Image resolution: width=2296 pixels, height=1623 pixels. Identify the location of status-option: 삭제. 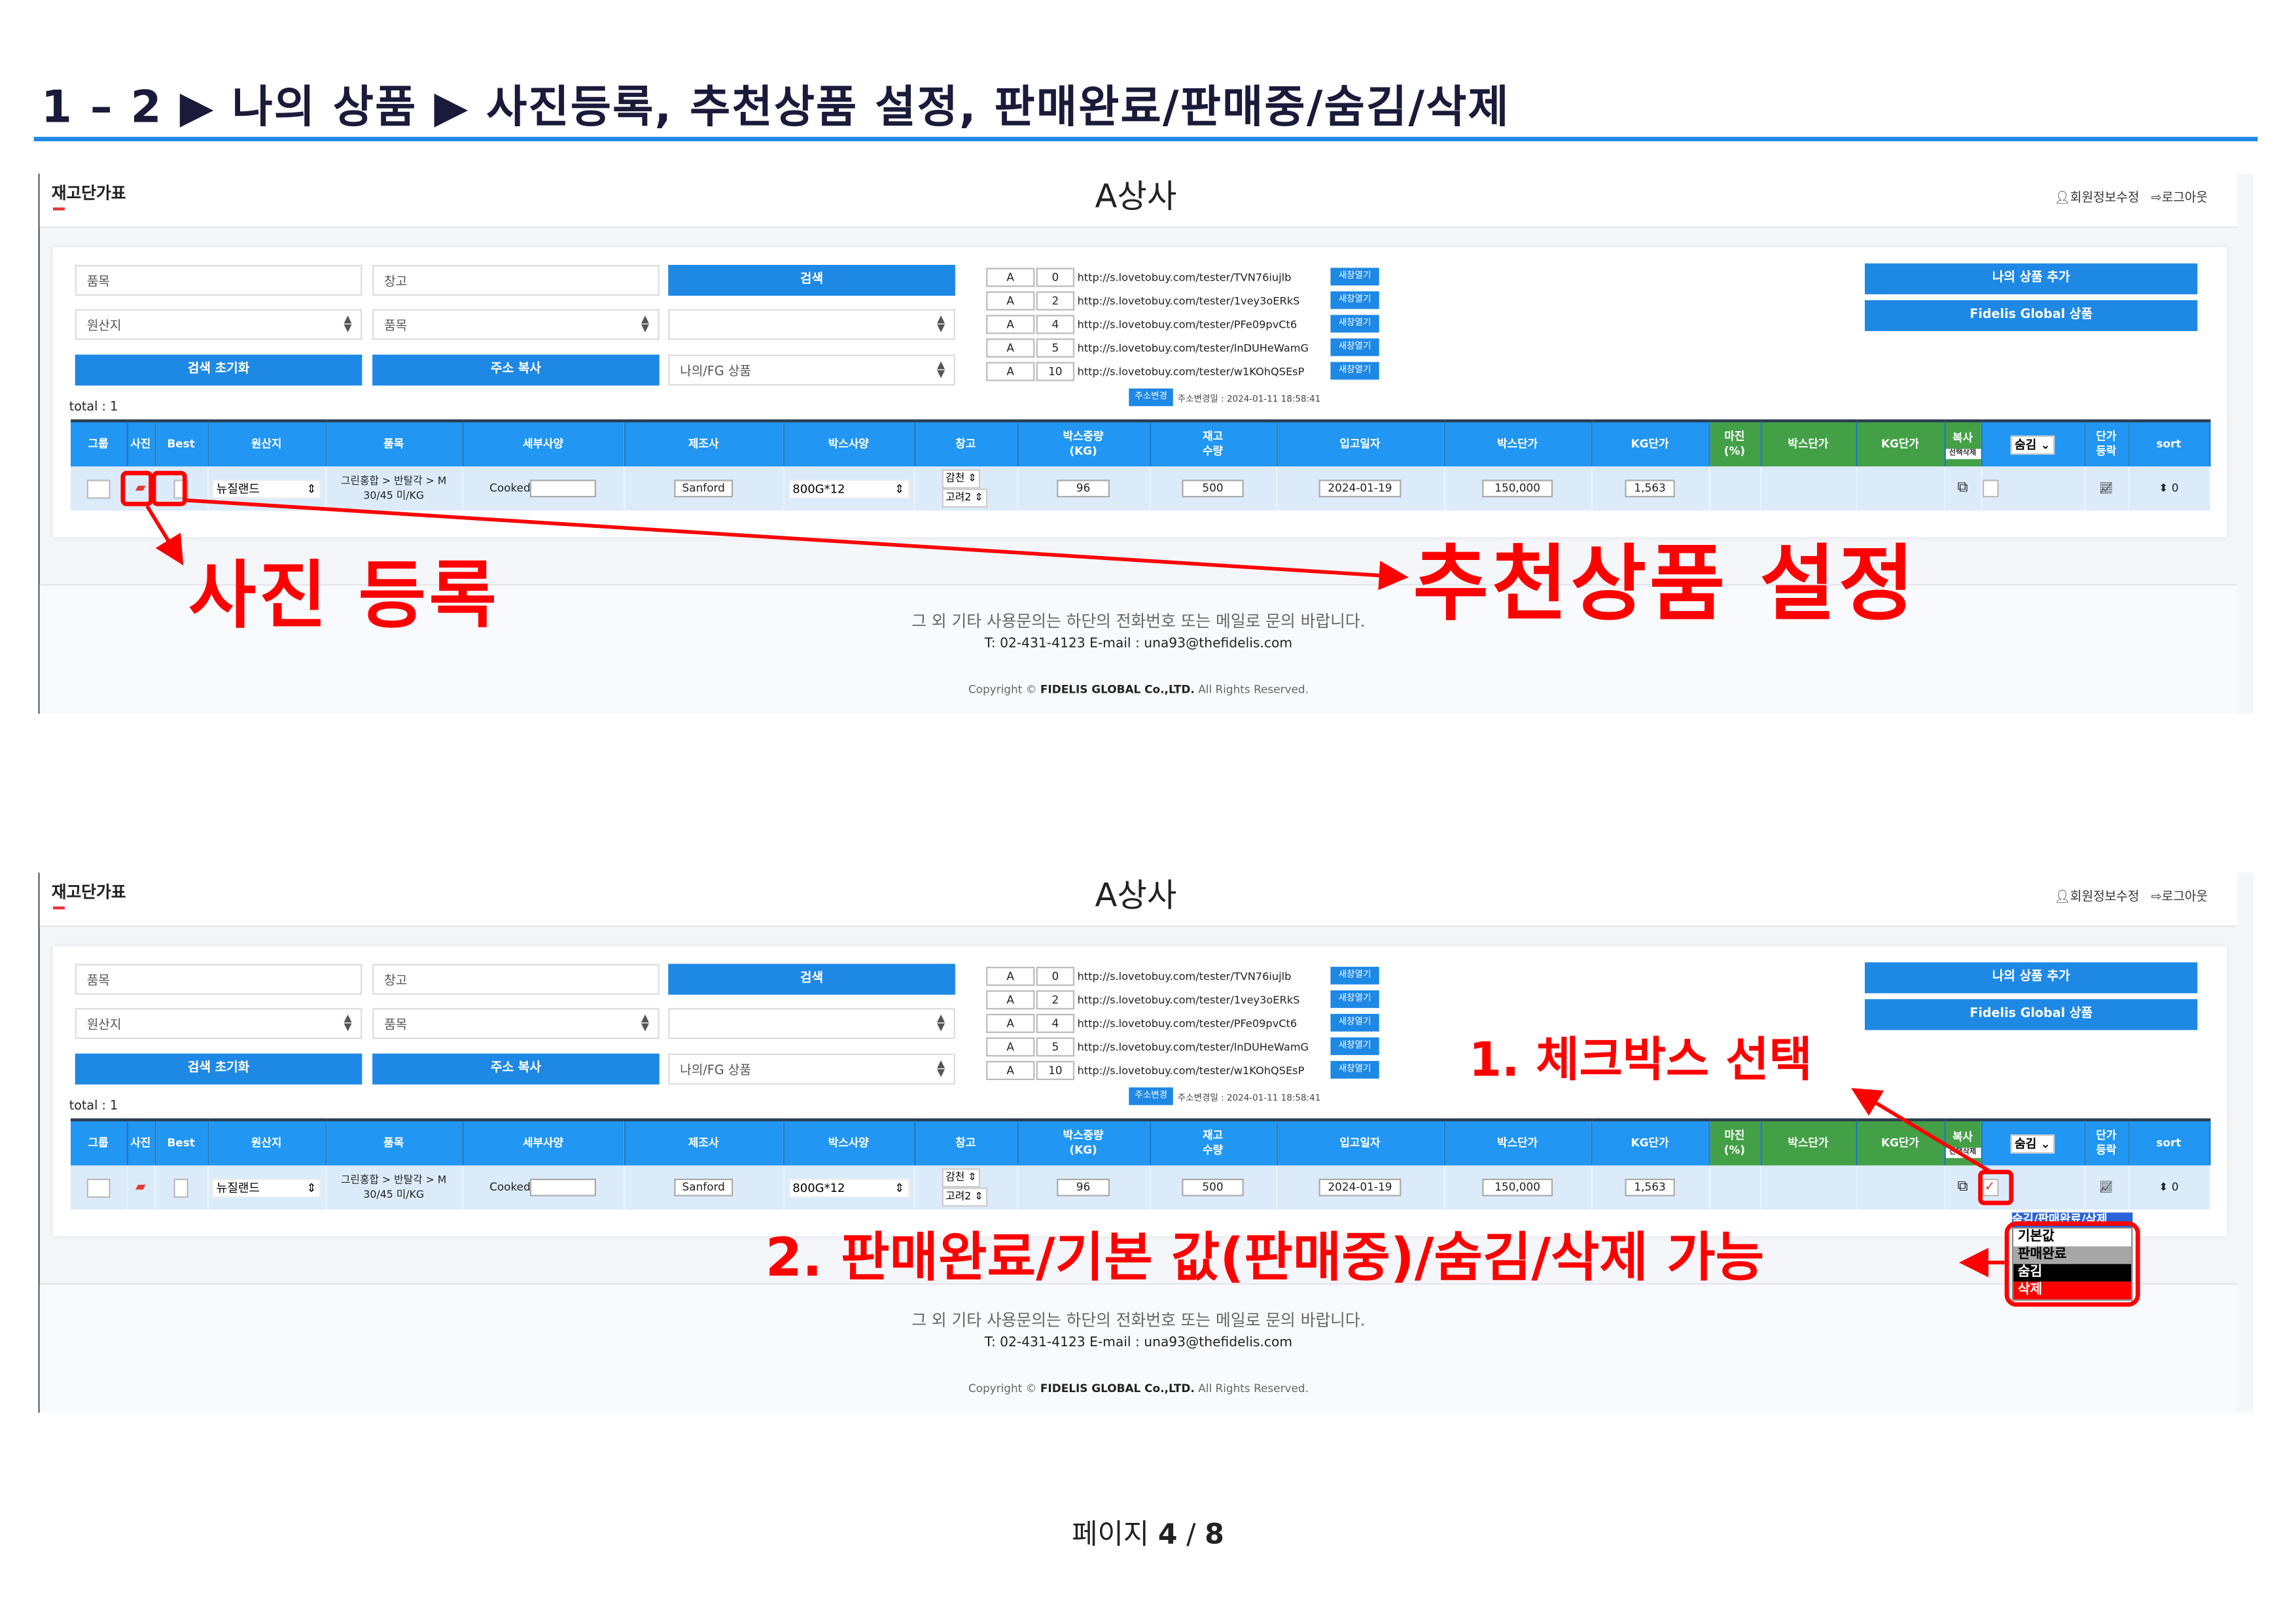
(2073, 1291).